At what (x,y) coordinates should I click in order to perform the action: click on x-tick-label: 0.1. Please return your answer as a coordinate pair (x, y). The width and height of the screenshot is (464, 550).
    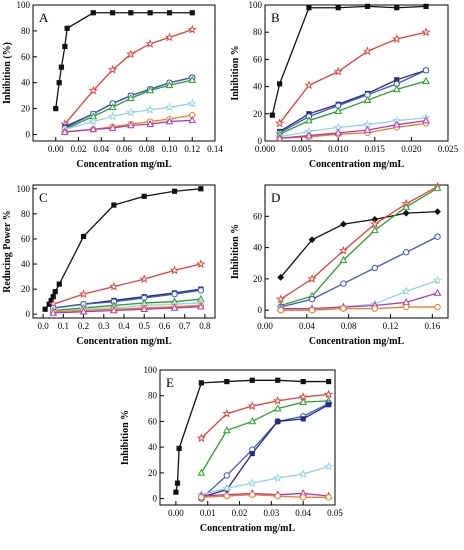
    Looking at the image, I should click on (63, 326).